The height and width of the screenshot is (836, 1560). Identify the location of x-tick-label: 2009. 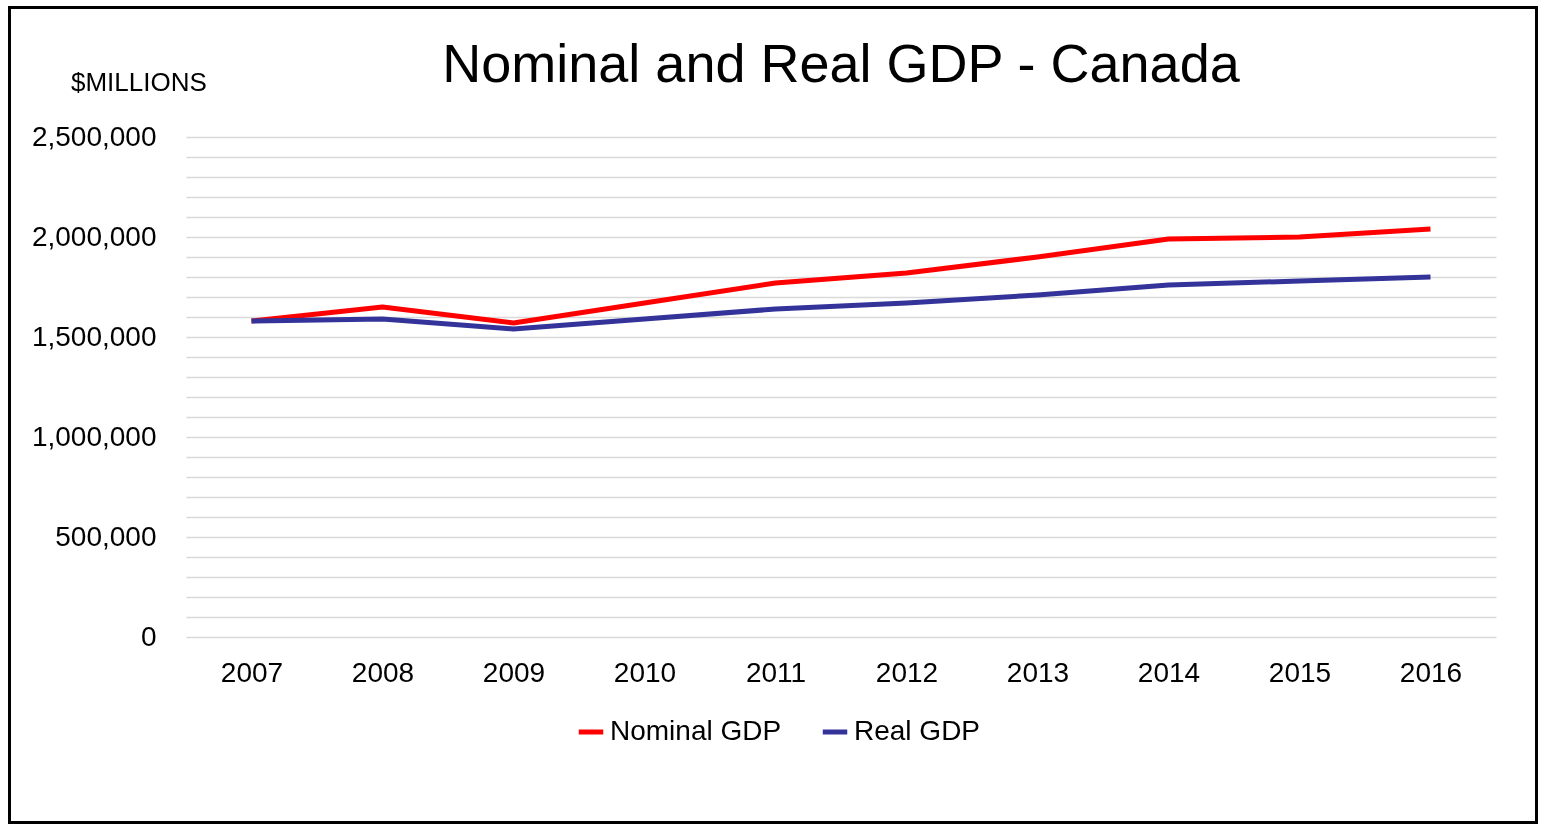
(514, 672).